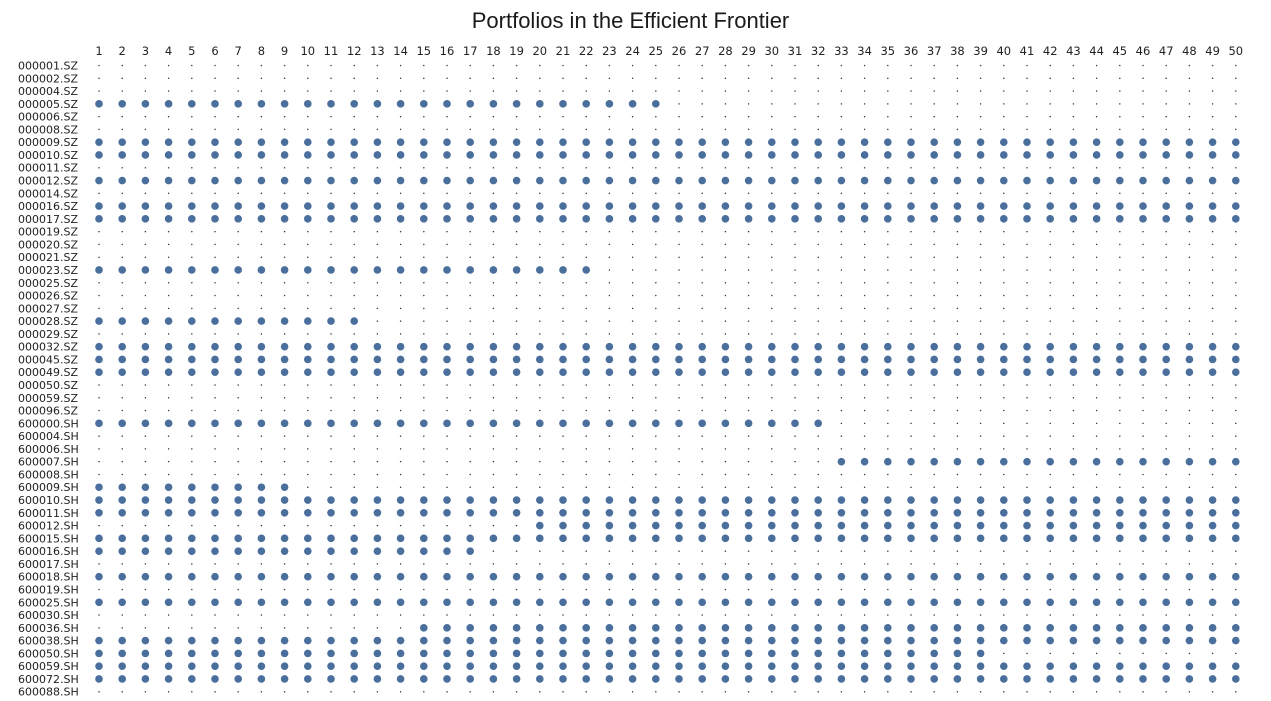 Image resolution: width=1271 pixels, height=701 pixels. I want to click on y-tick-label: 000009.SZ, so click(48, 142).